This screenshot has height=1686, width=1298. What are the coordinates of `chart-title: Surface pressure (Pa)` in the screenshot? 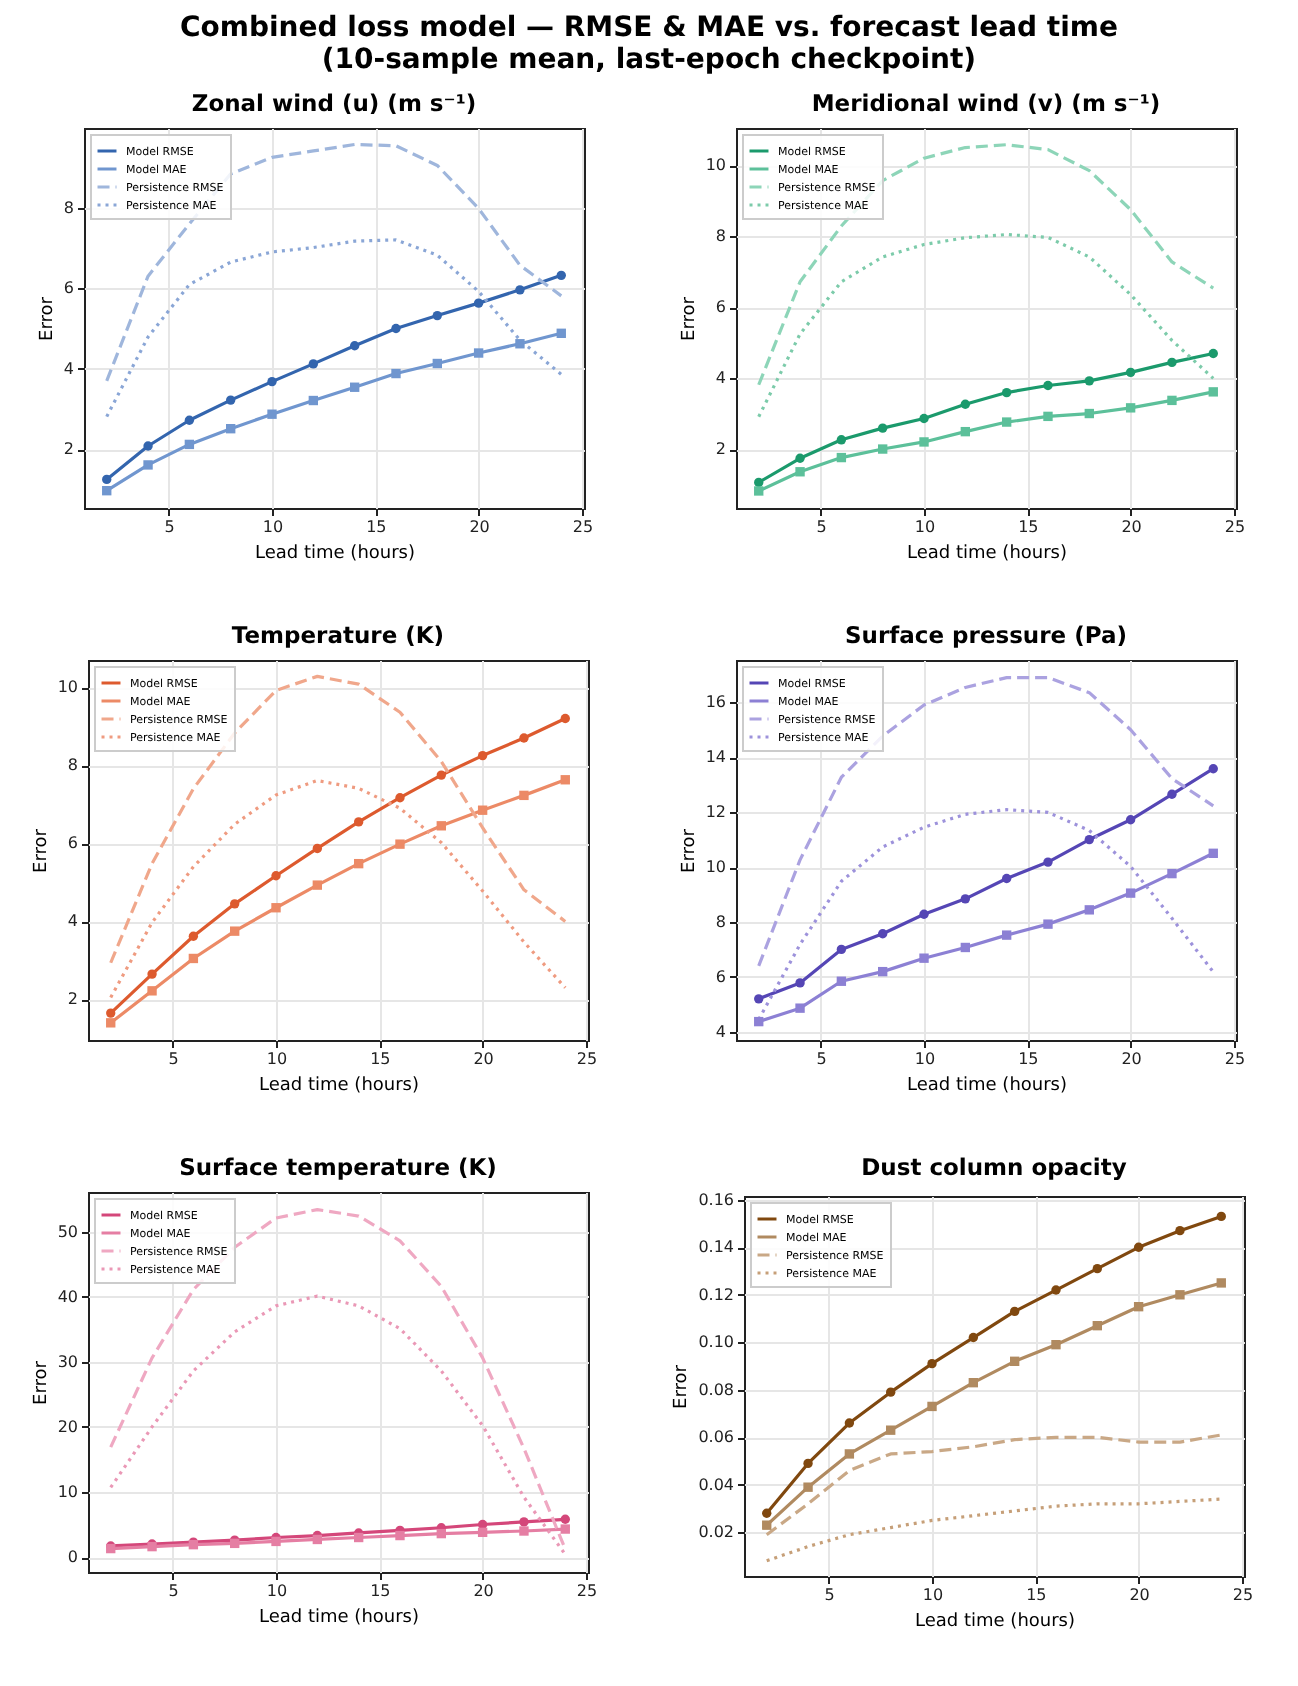 It's located at (986, 635).